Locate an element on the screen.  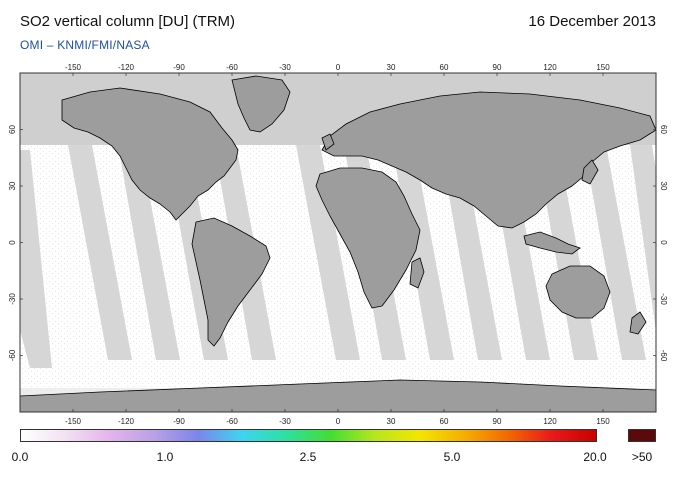
british-isles is located at coordinates (328, 142).